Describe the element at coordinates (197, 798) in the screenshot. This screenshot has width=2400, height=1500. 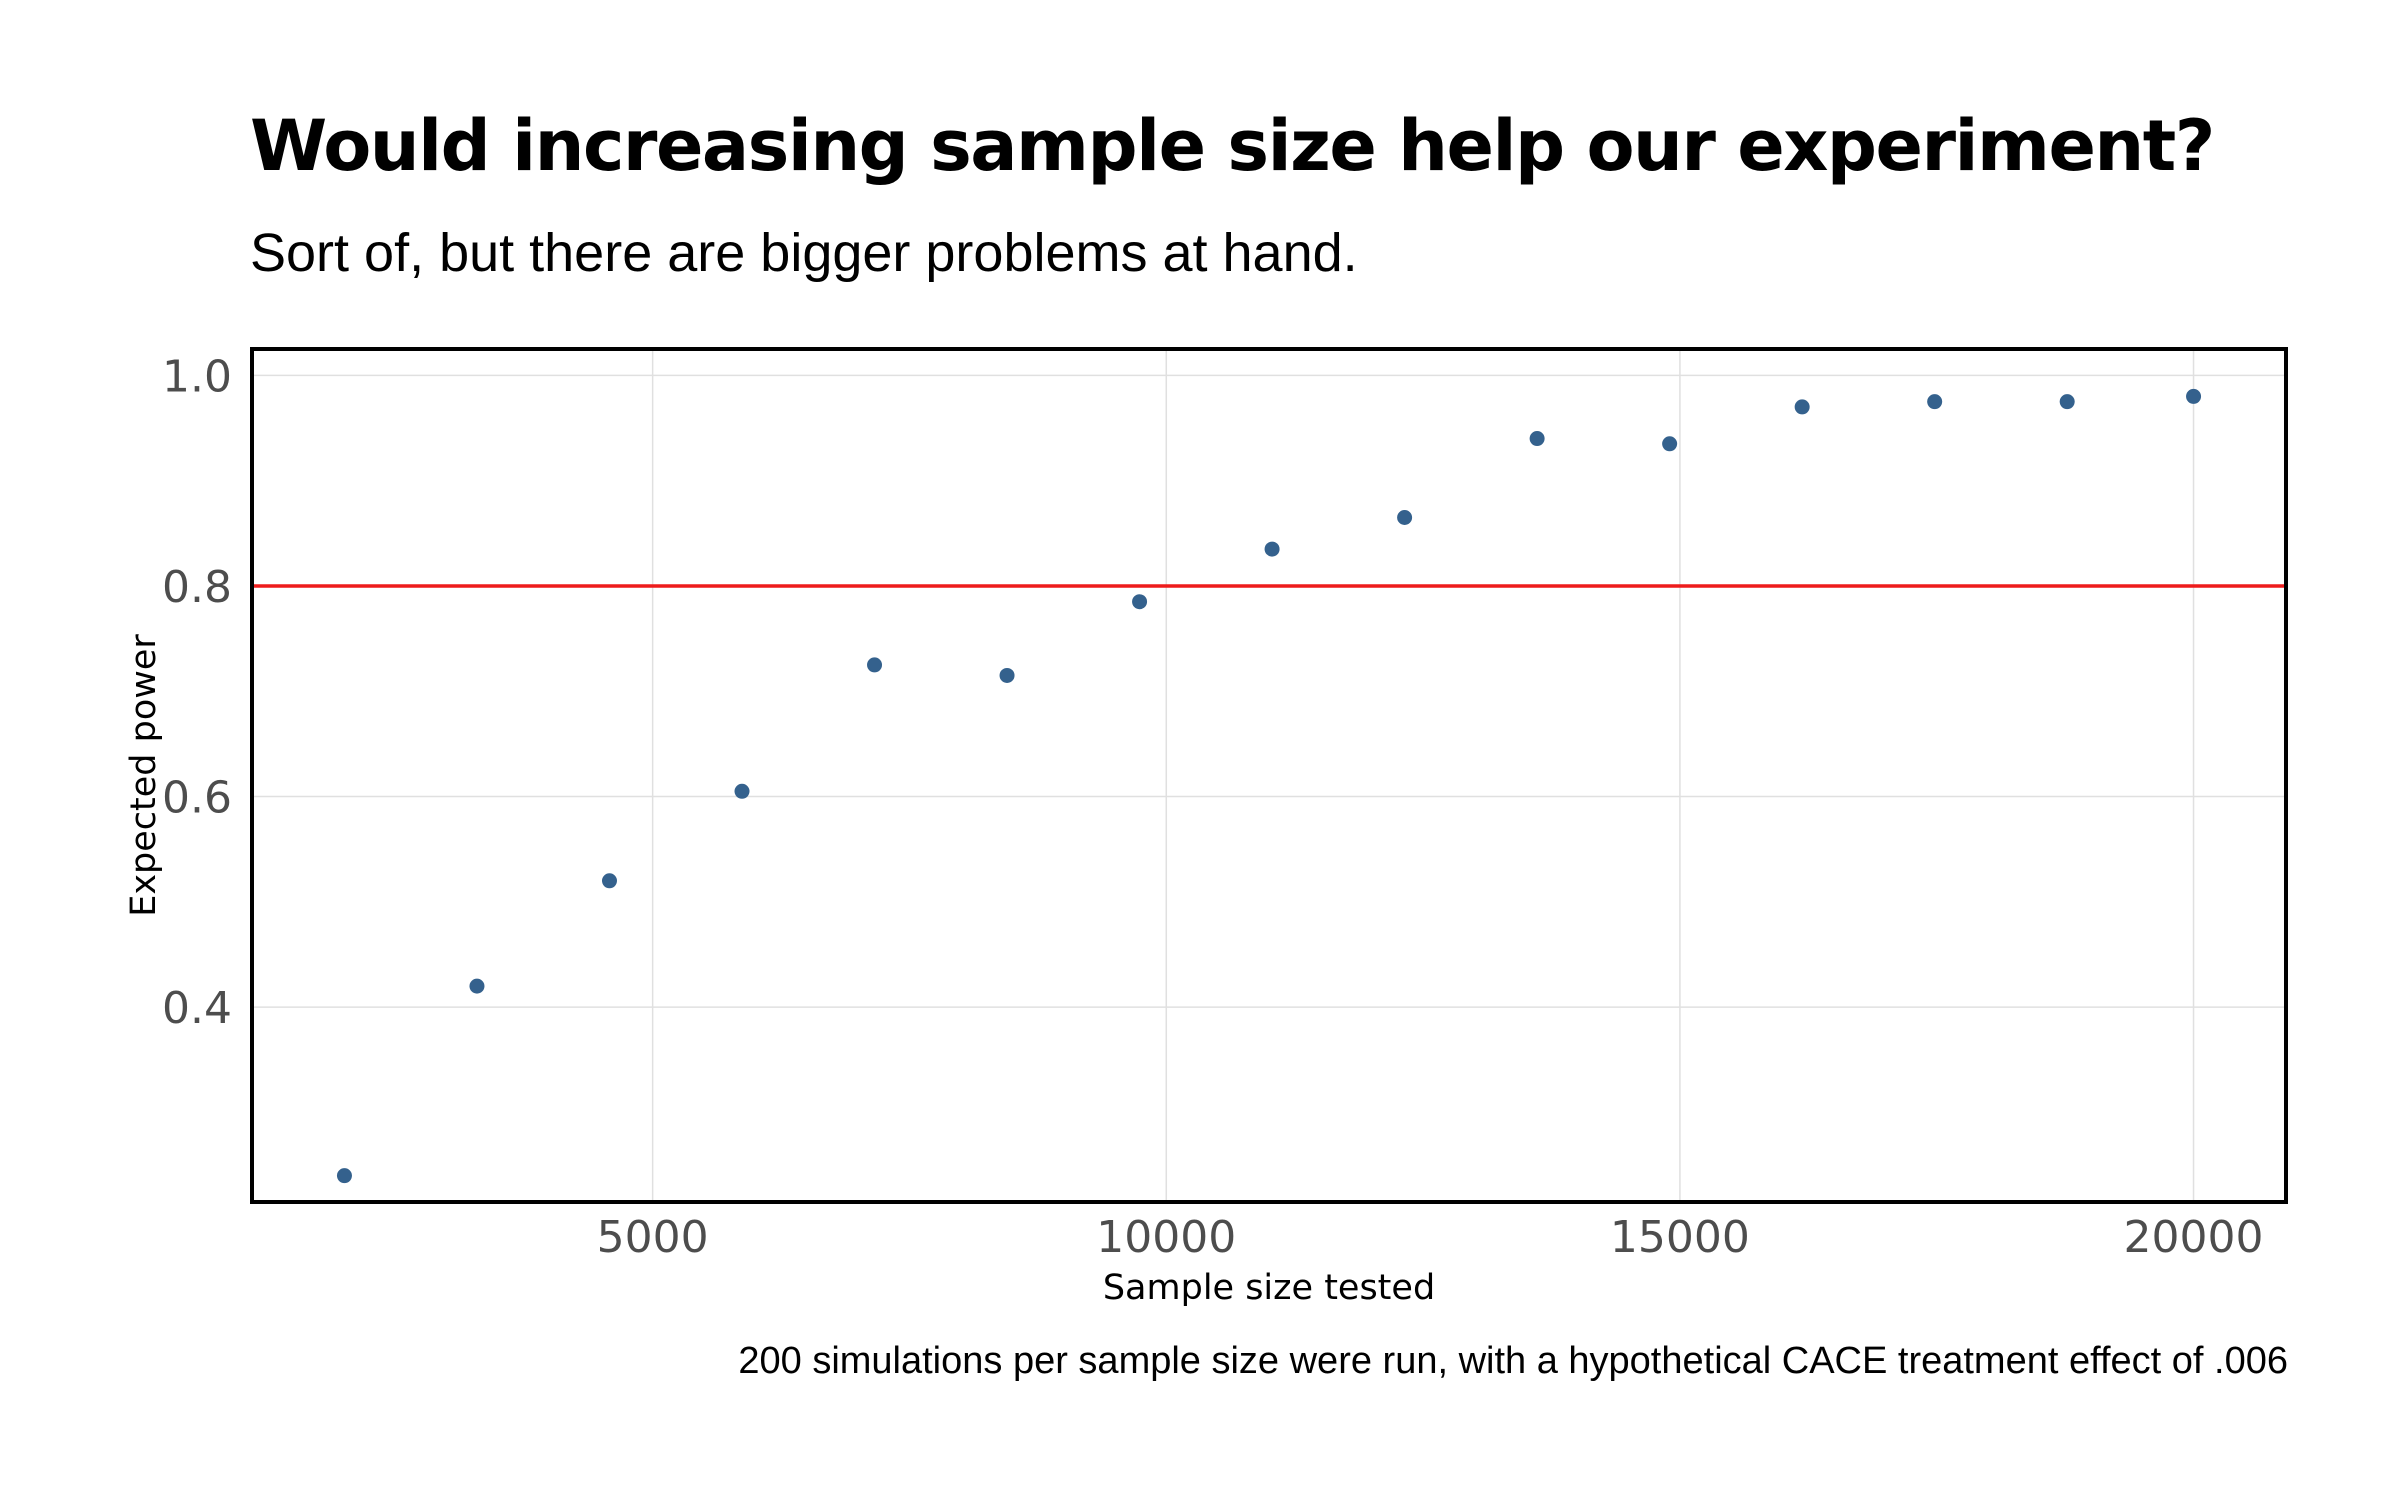
I see `y-tick-label-1: 0.6` at that location.